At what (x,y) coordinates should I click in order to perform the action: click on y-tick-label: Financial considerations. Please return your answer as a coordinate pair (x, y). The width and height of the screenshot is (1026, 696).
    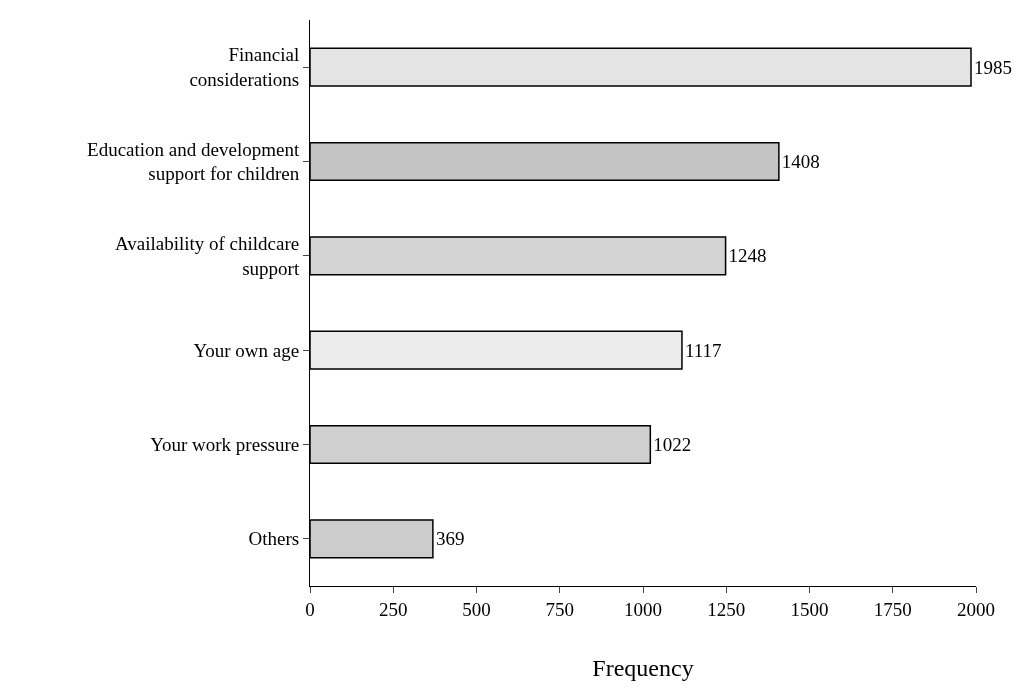
    Looking at the image, I should click on (244, 67).